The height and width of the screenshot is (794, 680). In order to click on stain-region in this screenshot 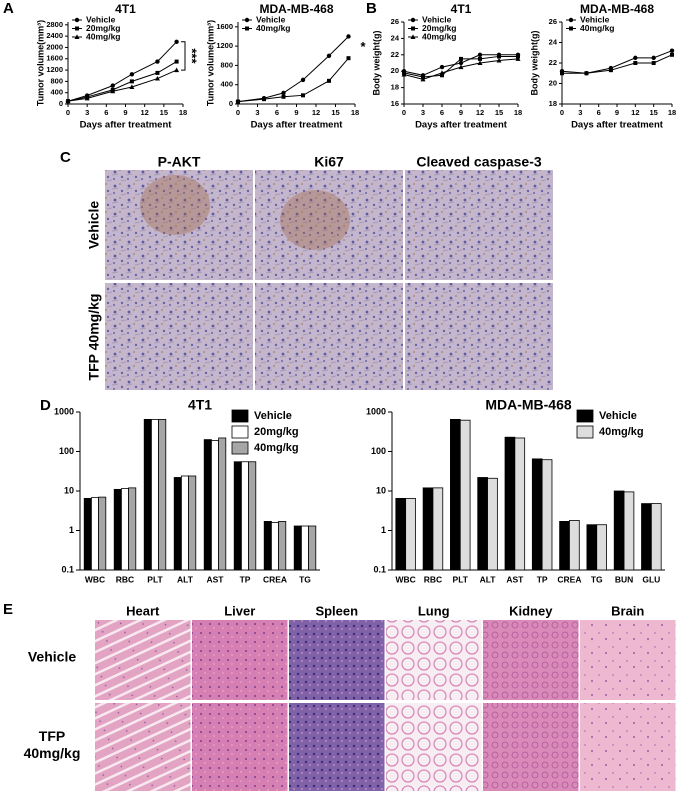, I will do `click(315, 220)`.